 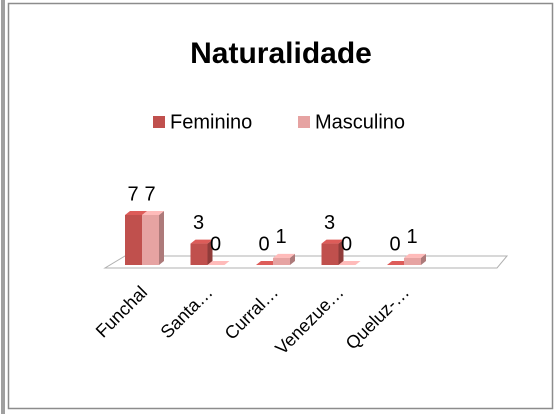 I want to click on floor, so click(x=306, y=262).